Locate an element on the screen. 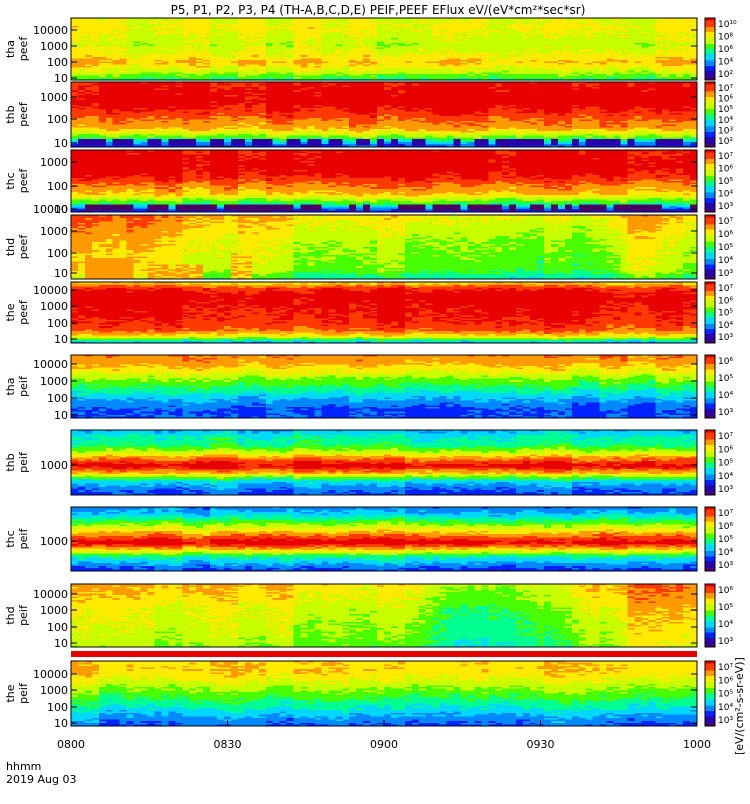  colorbar-tick-label: 10⁴ is located at coordinates (725, 63).